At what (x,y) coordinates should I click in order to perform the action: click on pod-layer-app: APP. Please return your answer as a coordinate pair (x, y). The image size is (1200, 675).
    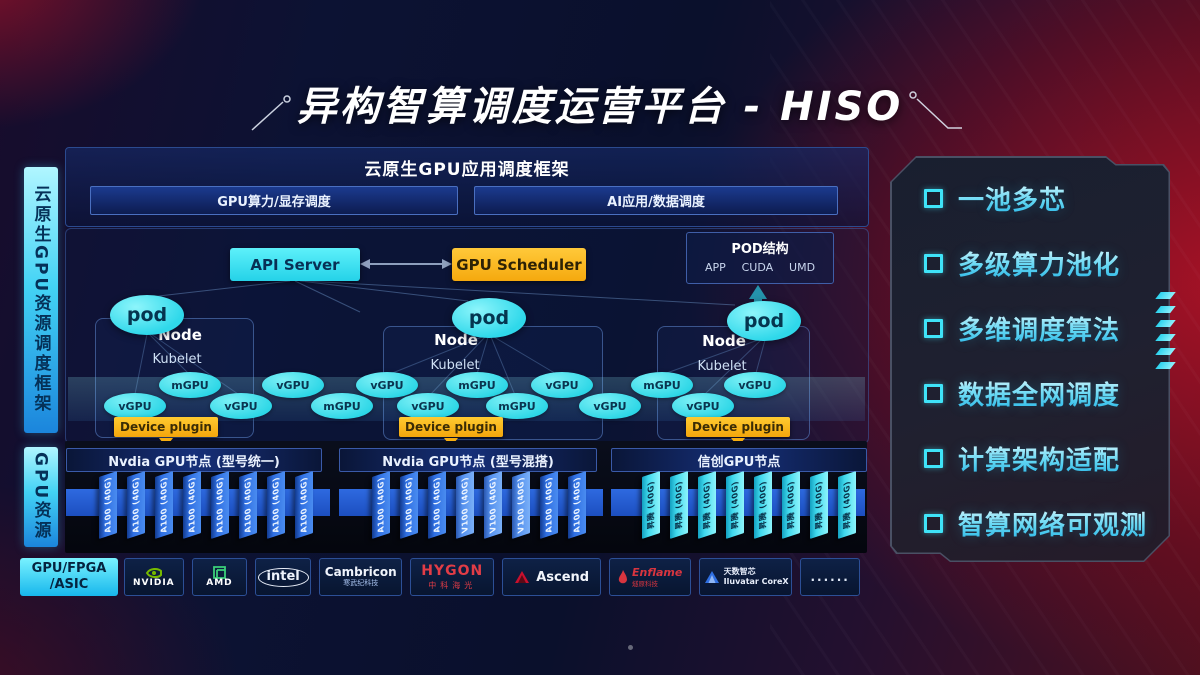
    Looking at the image, I should click on (715, 267).